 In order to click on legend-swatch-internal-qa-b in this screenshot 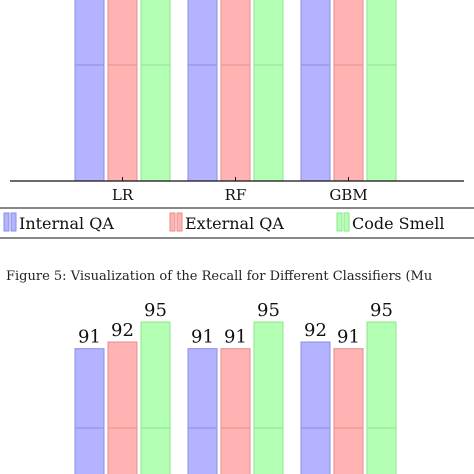, I will do `click(13, 222)`.